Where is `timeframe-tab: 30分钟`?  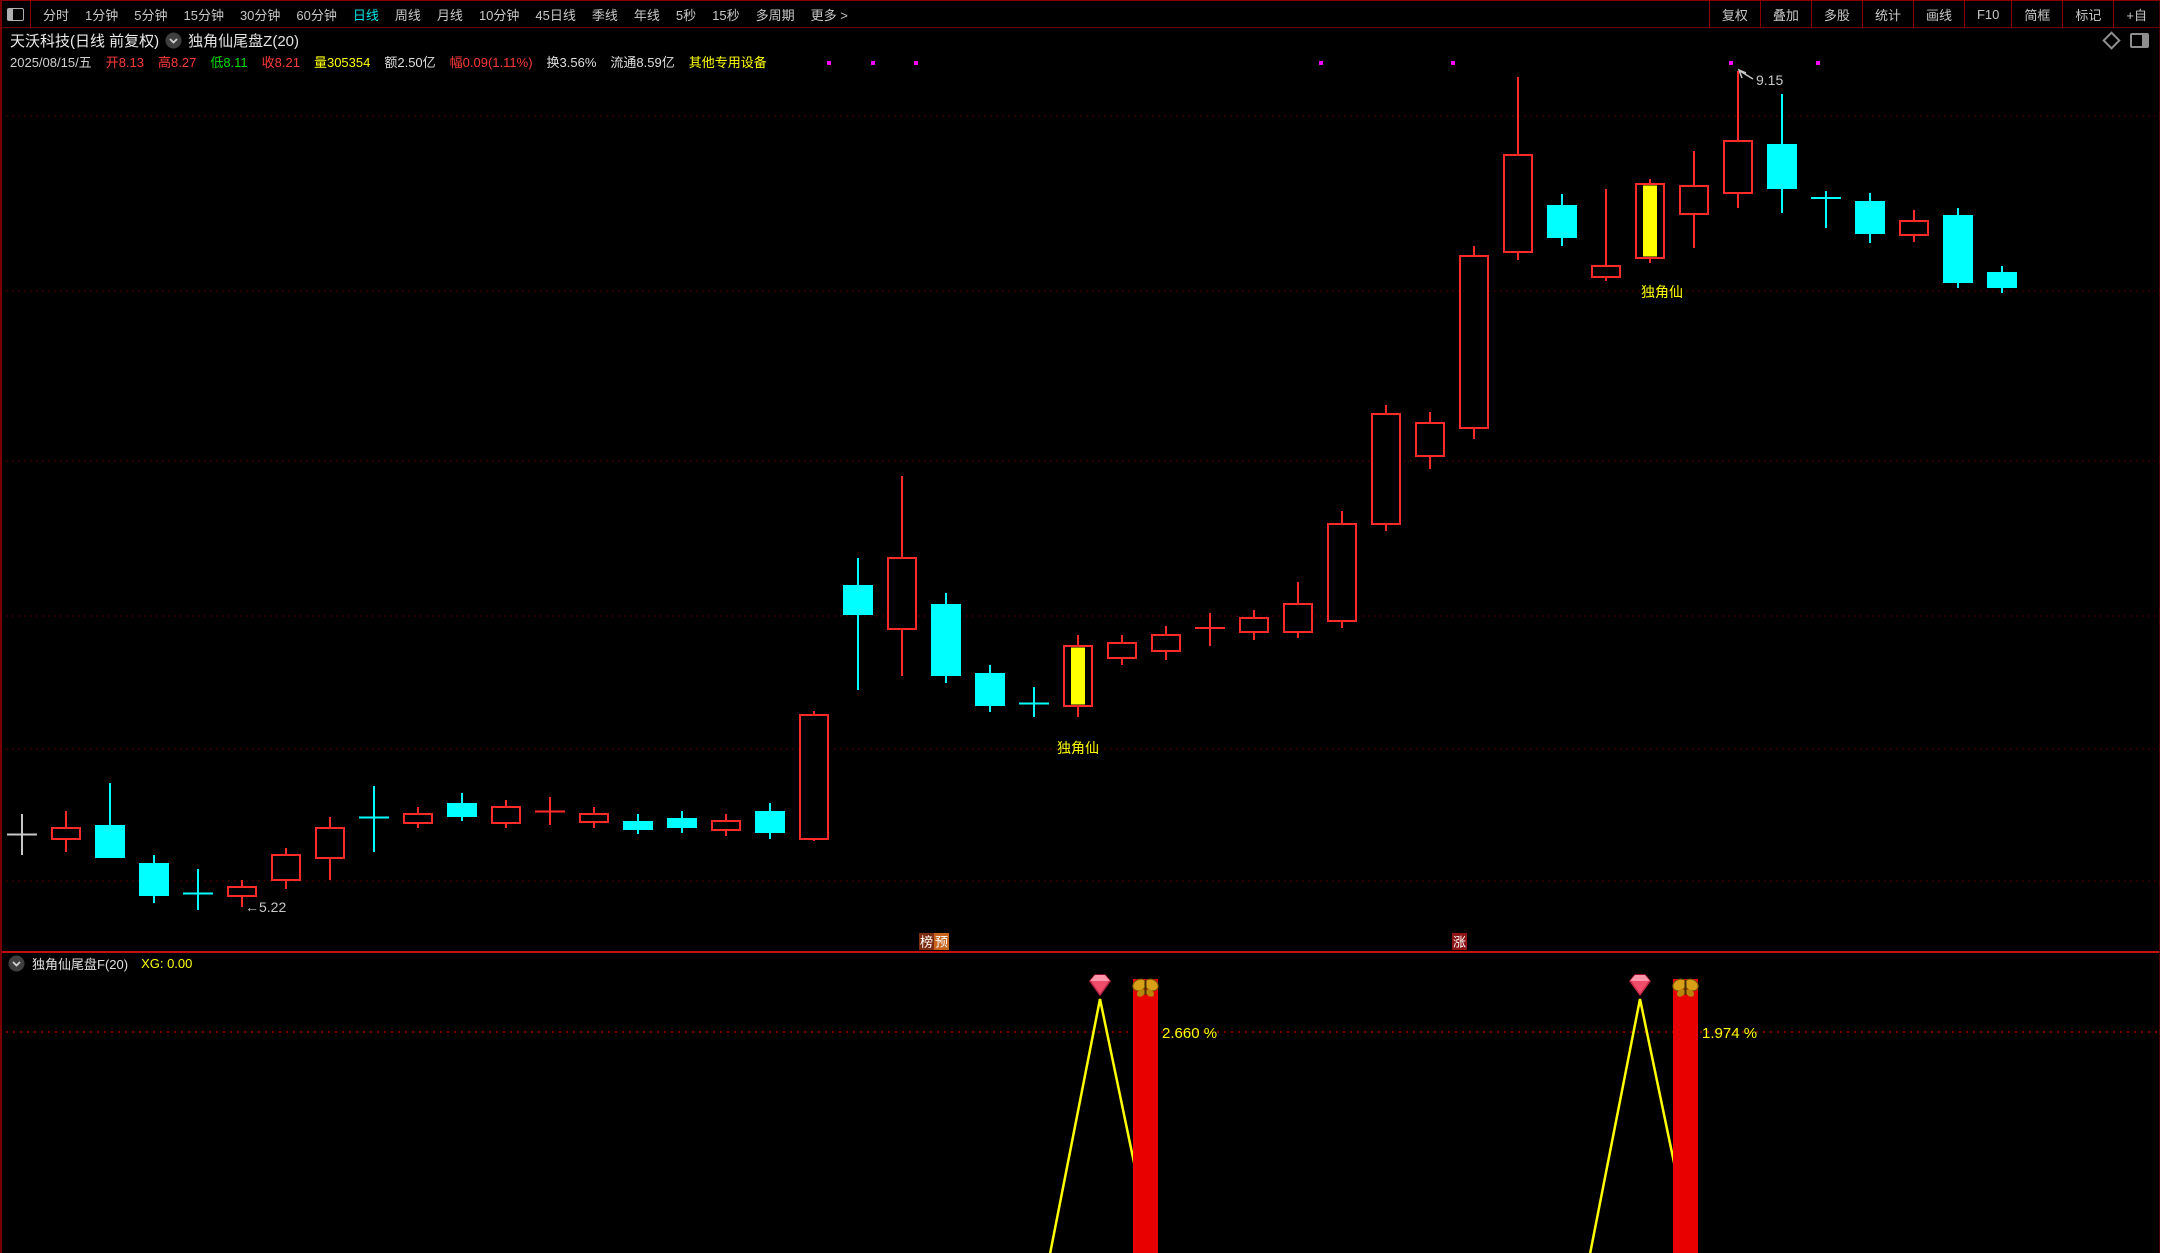
timeframe-tab: 30分钟 is located at coordinates (260, 15).